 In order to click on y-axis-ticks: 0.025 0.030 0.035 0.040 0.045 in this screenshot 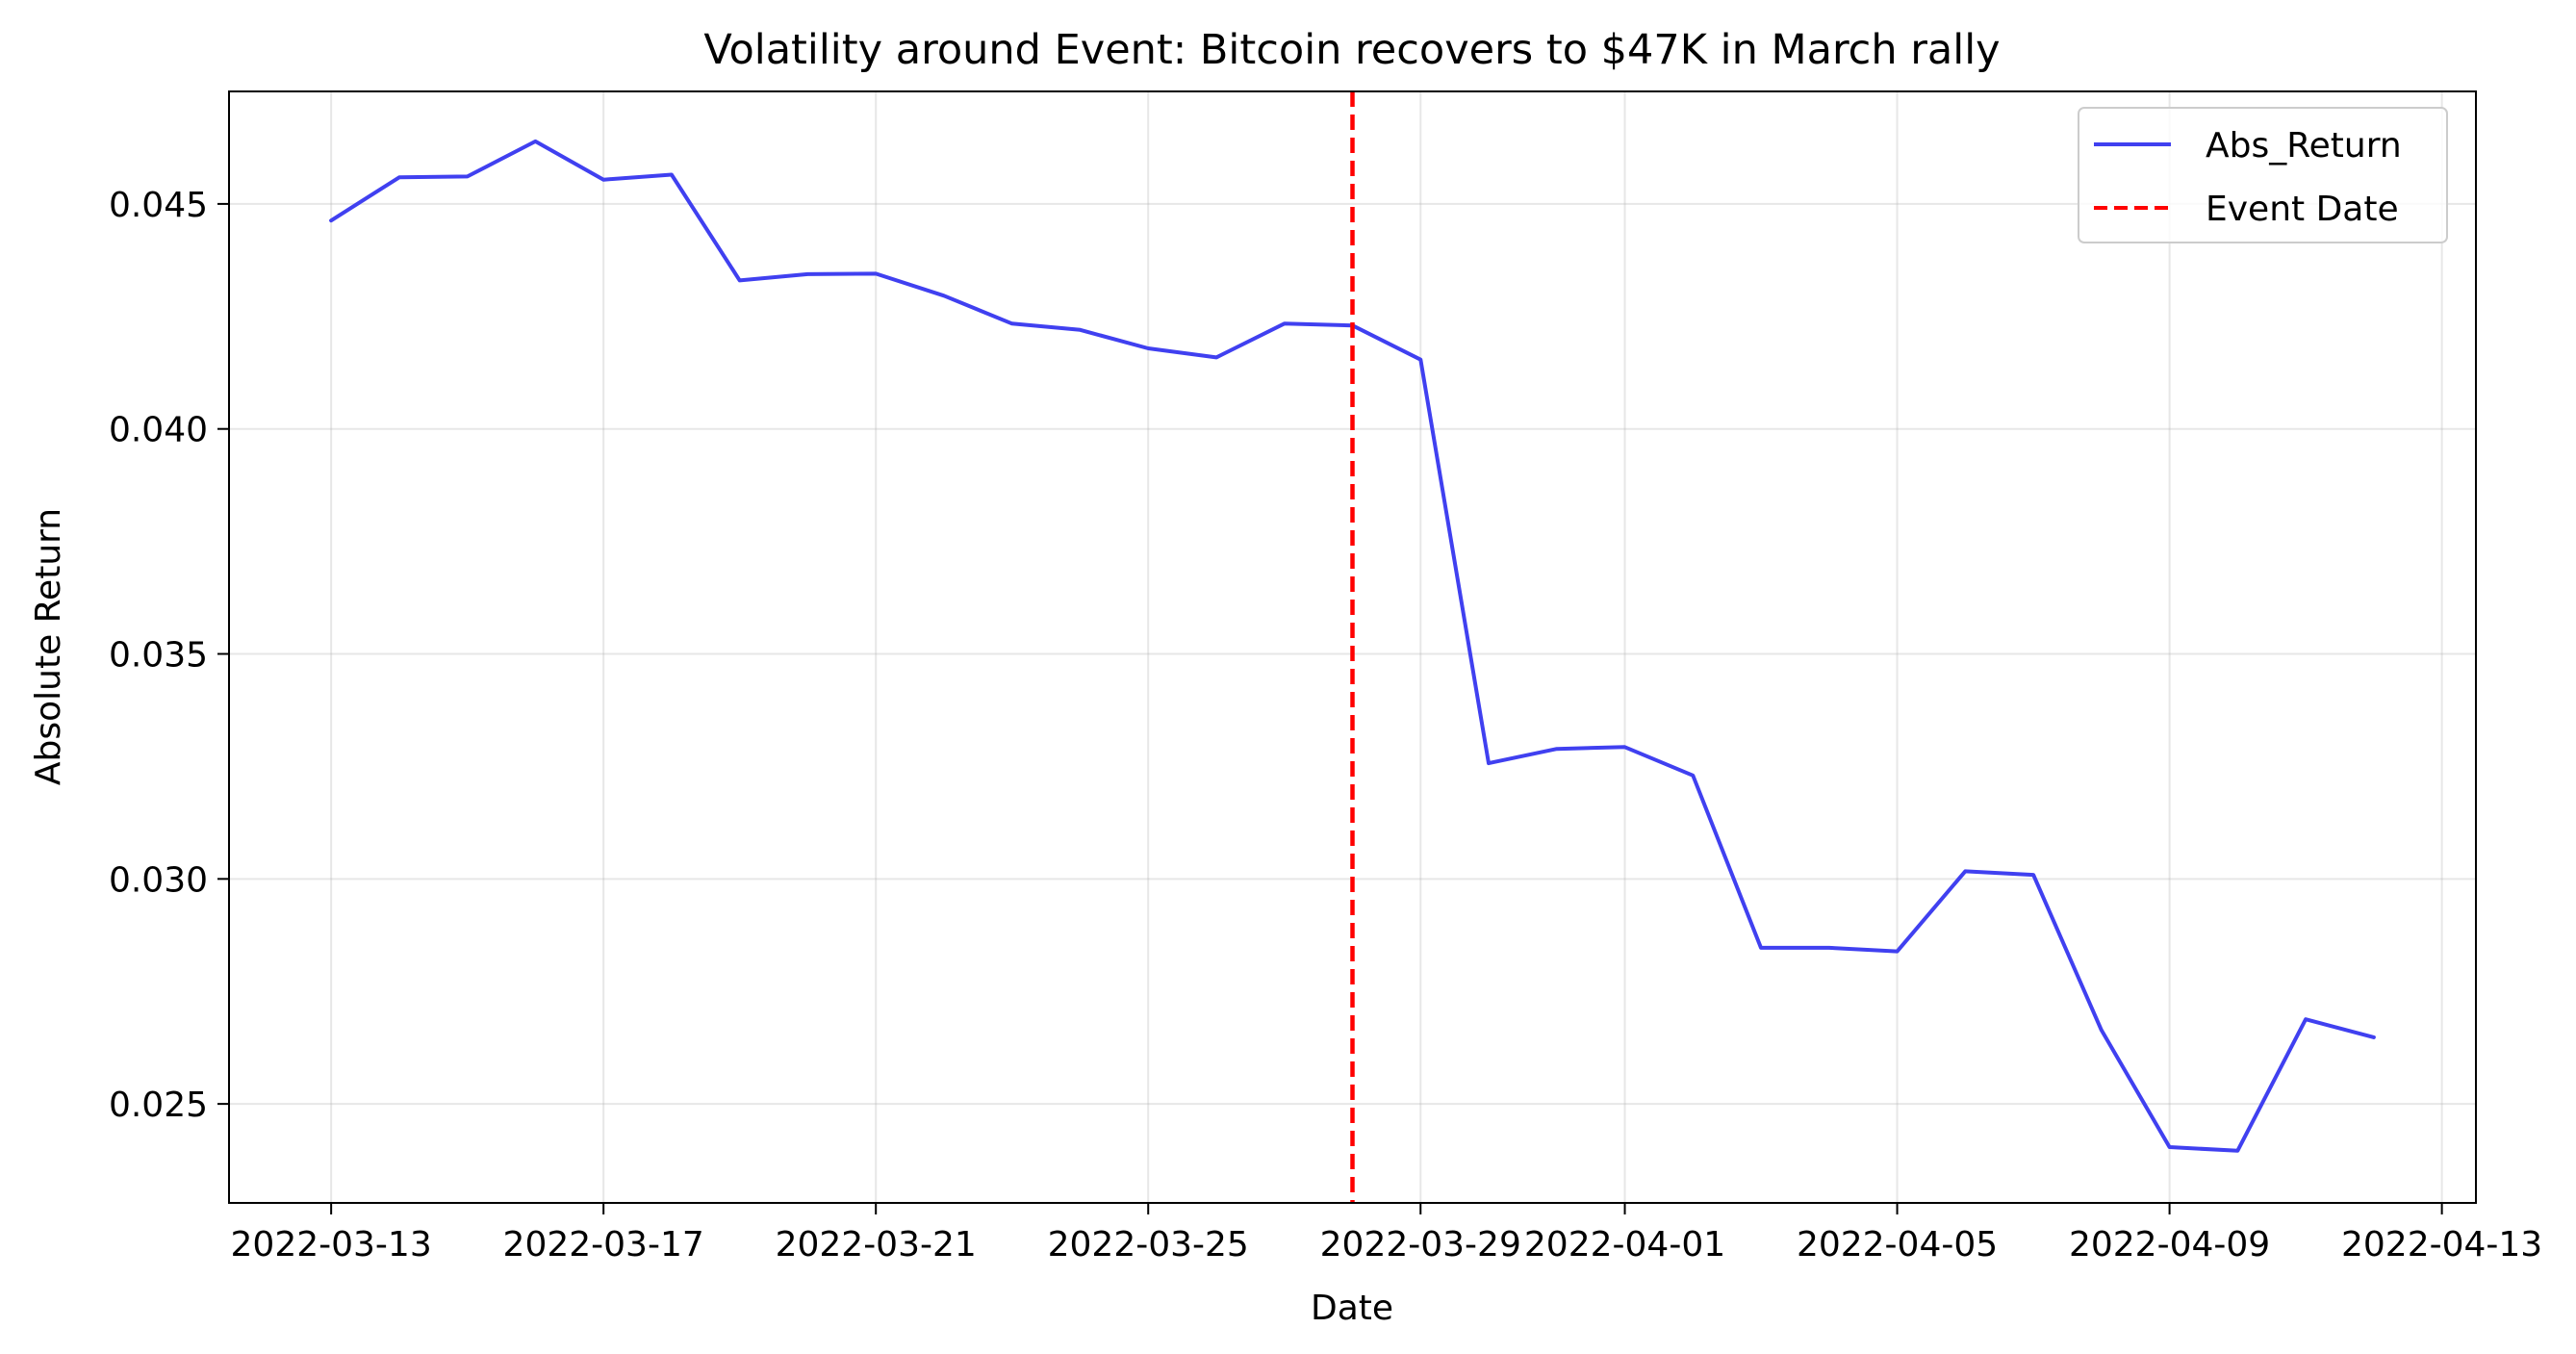, I will do `click(169, 655)`.